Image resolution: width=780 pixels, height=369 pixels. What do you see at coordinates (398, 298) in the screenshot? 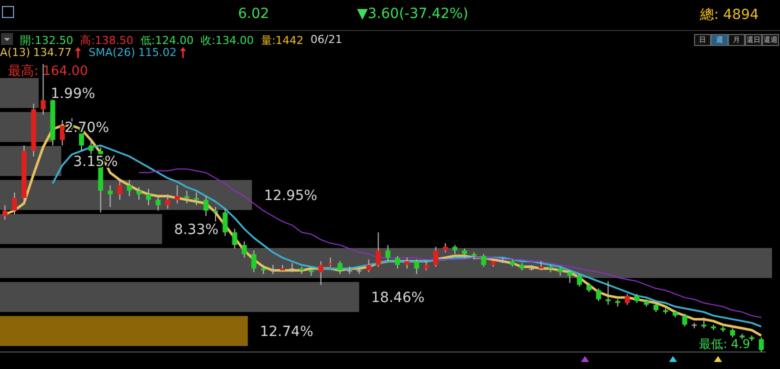
I see `data-label: 18.46%` at bounding box center [398, 298].